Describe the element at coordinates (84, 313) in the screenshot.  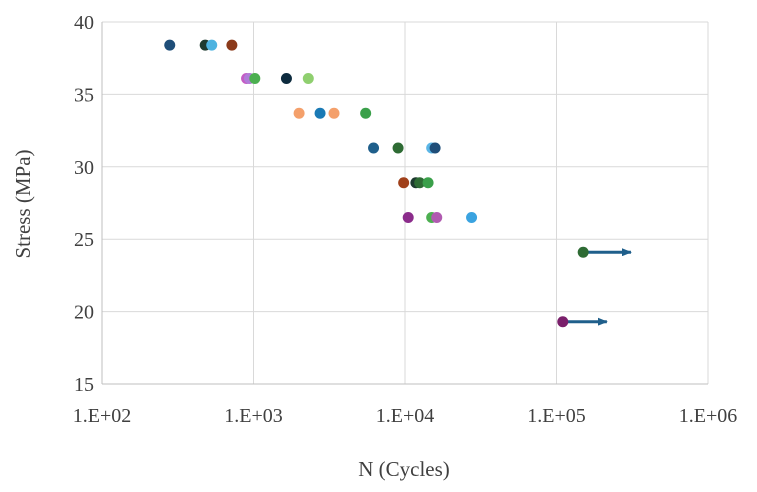
I see `y-tick-label: 20` at that location.